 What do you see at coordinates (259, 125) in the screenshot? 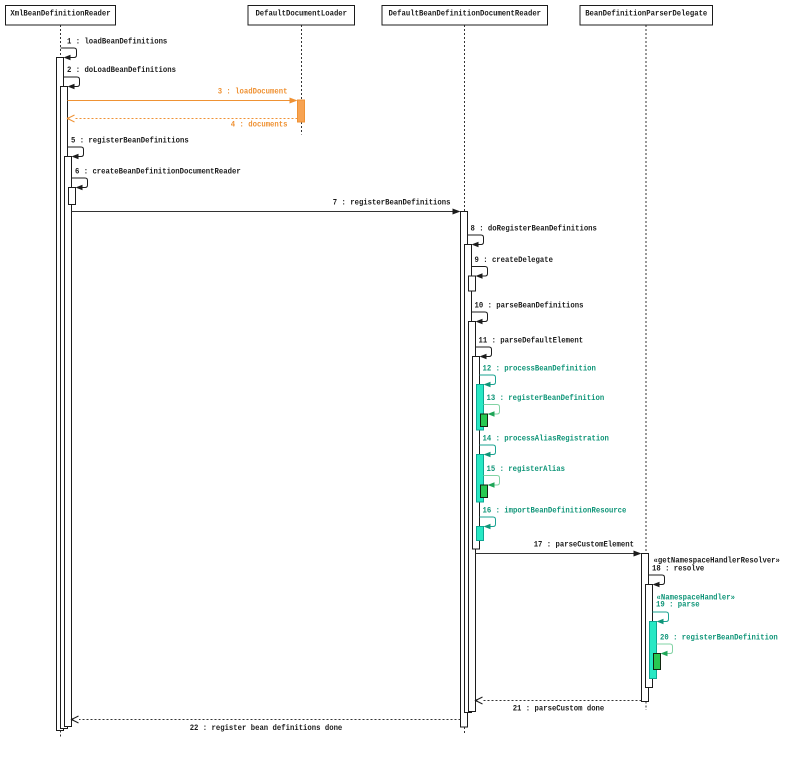
I see `svg-text: 4 : documents` at bounding box center [259, 125].